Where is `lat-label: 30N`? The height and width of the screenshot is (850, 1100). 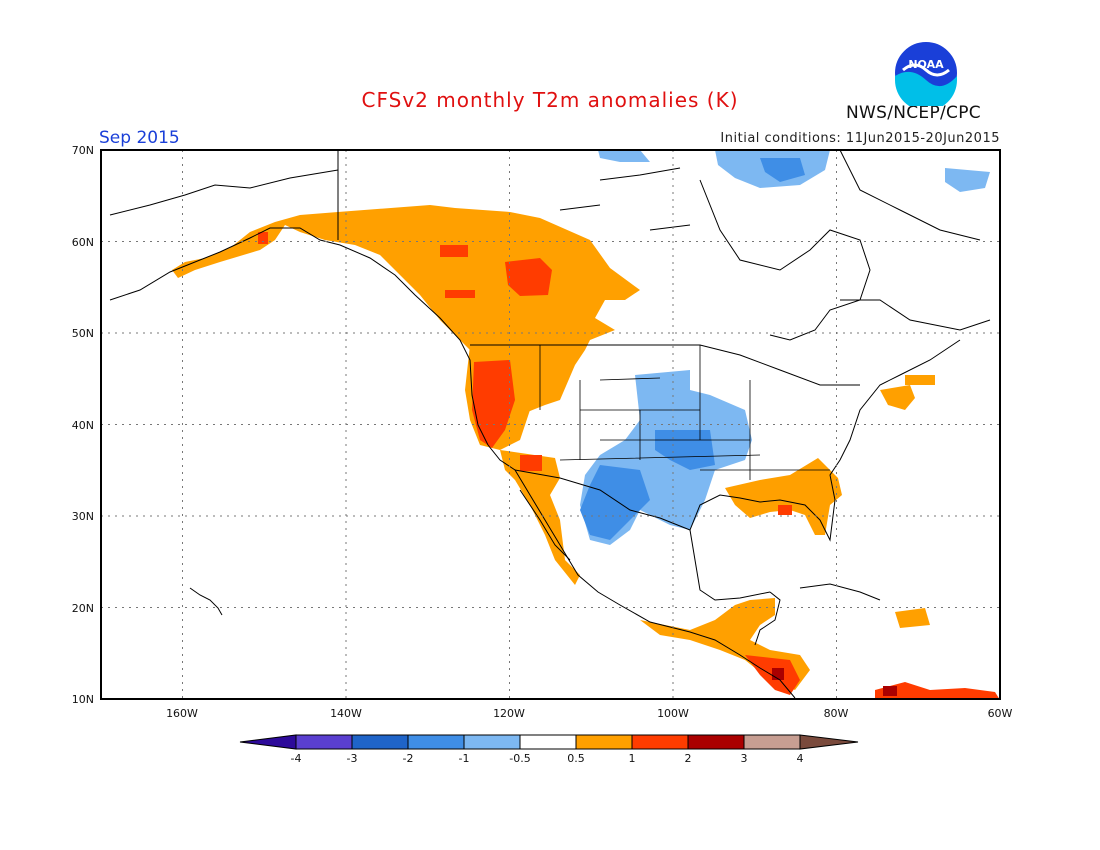
lat-label: 30N is located at coordinates (83, 516).